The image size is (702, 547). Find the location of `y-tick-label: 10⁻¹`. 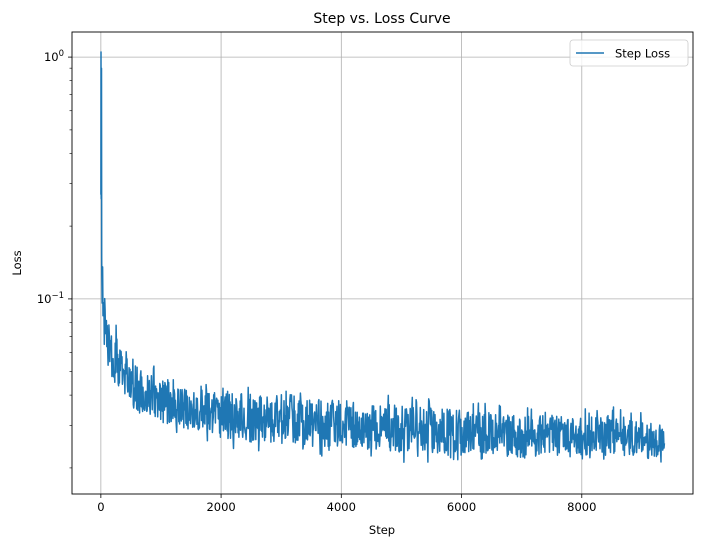

y-tick-label: 10⁻¹ is located at coordinates (50, 298).